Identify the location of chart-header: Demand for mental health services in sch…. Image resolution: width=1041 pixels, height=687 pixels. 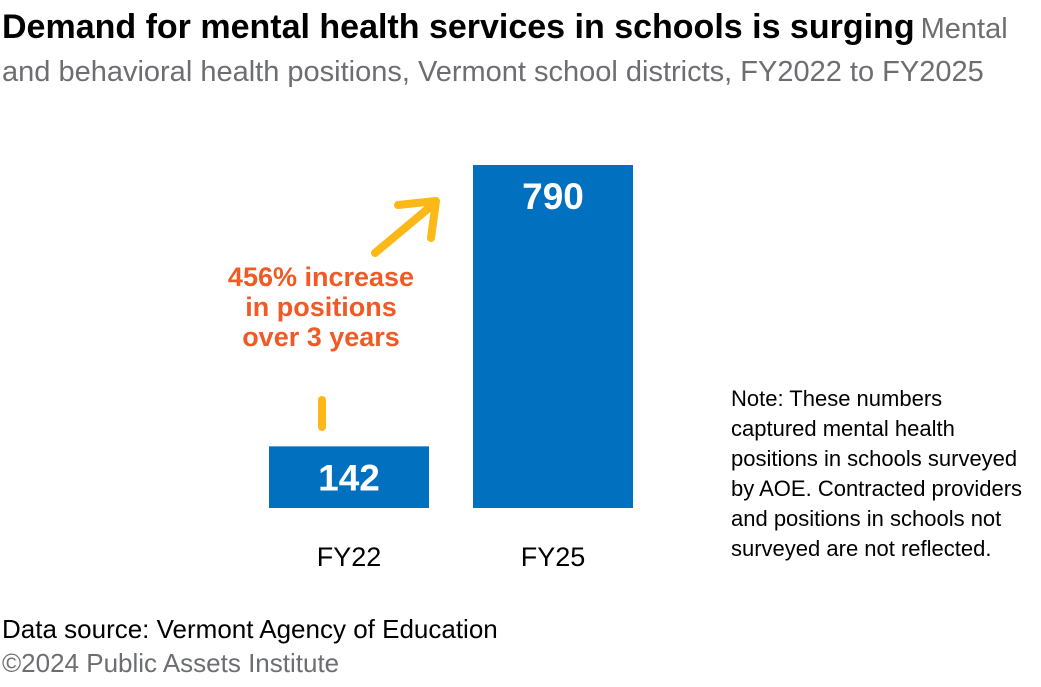
(517, 52).